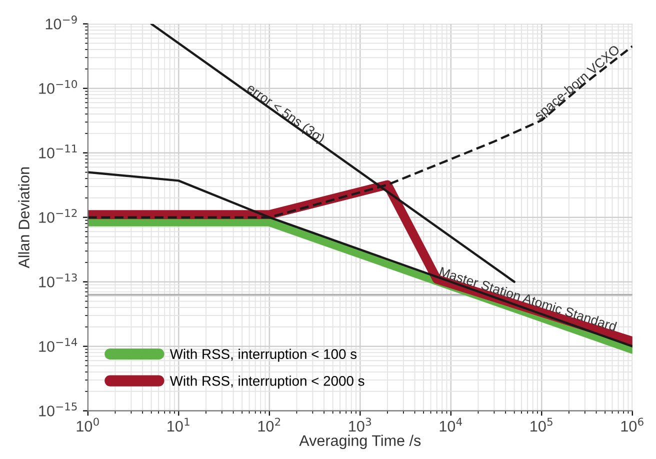  I want to click on legend-label: With RSS, interruption < 2000 s, so click(267, 382).